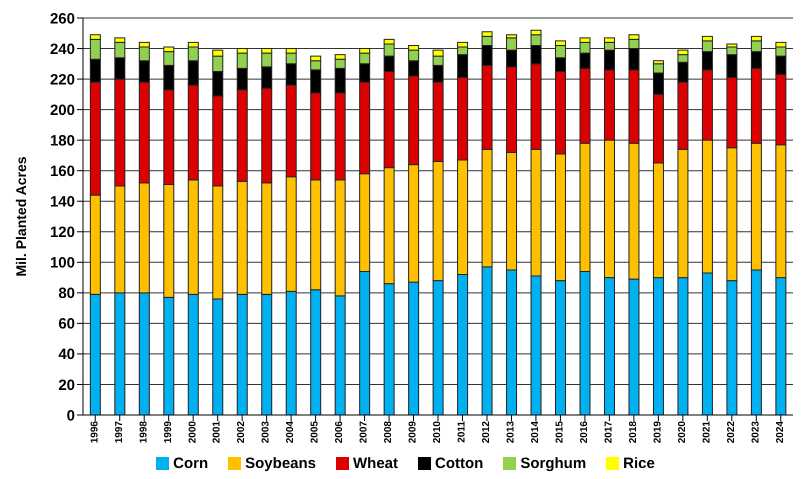  Describe the element at coordinates (20, 216) in the screenshot. I see `y-axis-title: Mil. Planted Acres` at that location.